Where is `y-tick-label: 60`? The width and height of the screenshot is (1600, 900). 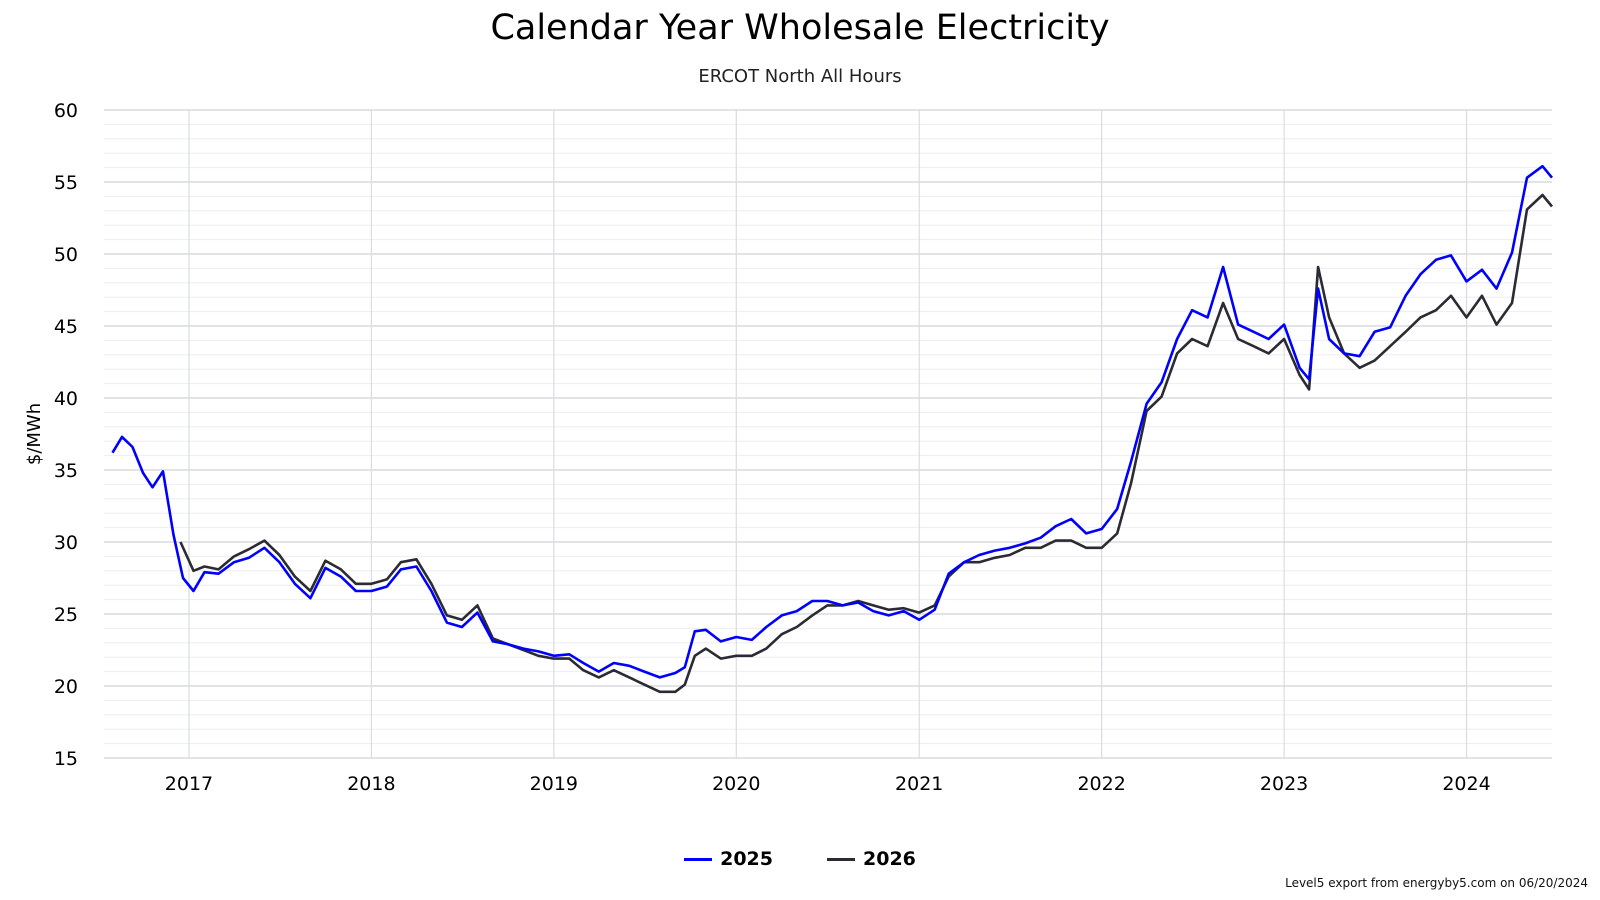 y-tick-label: 60 is located at coordinates (66, 111).